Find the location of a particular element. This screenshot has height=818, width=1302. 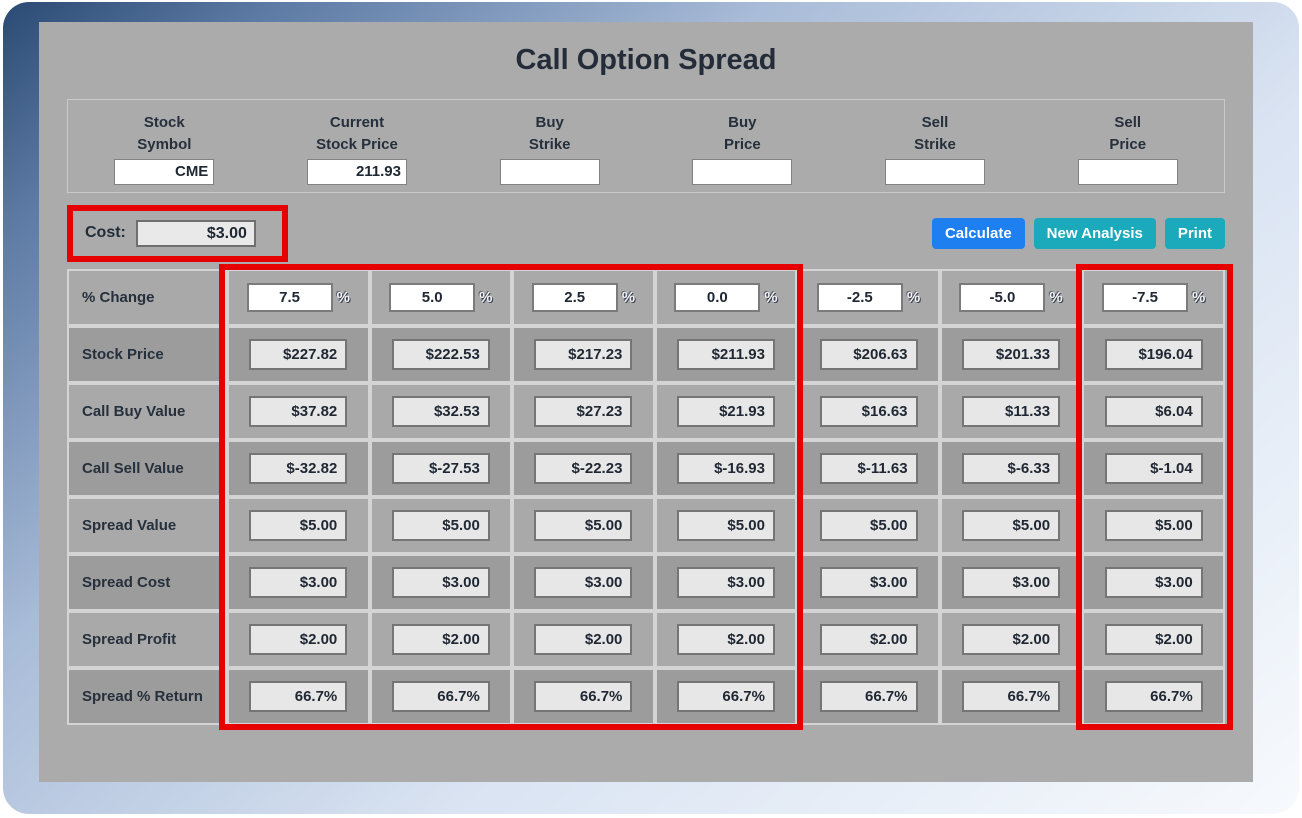

table-cell: $196.04 is located at coordinates (1153, 354).